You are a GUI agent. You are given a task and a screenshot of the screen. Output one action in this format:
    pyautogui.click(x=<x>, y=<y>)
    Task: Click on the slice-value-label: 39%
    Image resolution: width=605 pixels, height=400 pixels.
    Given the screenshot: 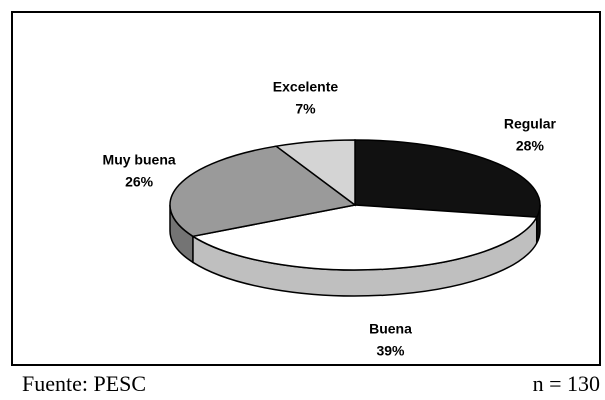 What is the action you would take?
    pyautogui.click(x=390, y=350)
    